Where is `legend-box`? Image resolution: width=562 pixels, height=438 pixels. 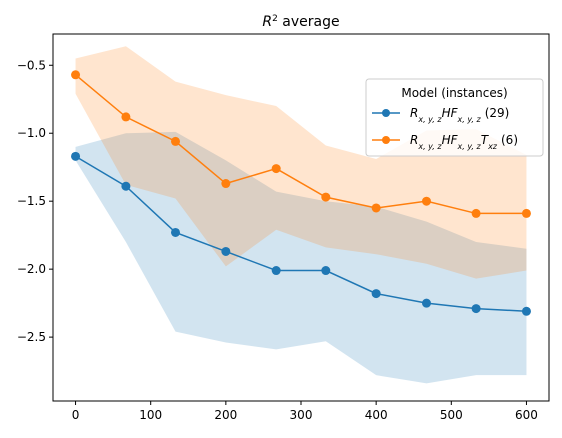
legend-box is located at coordinates (454, 117).